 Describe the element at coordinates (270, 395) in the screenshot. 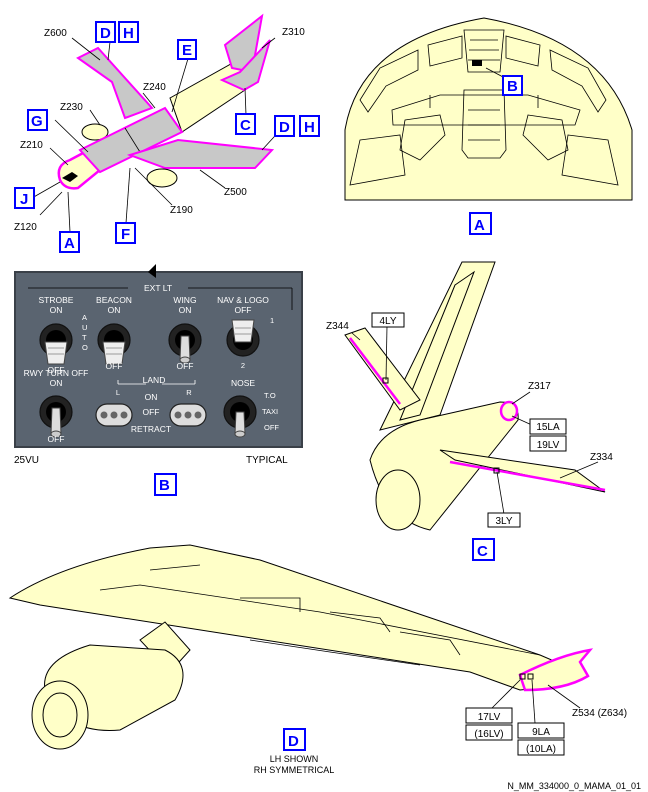

I see `nose-to: T.O` at that location.